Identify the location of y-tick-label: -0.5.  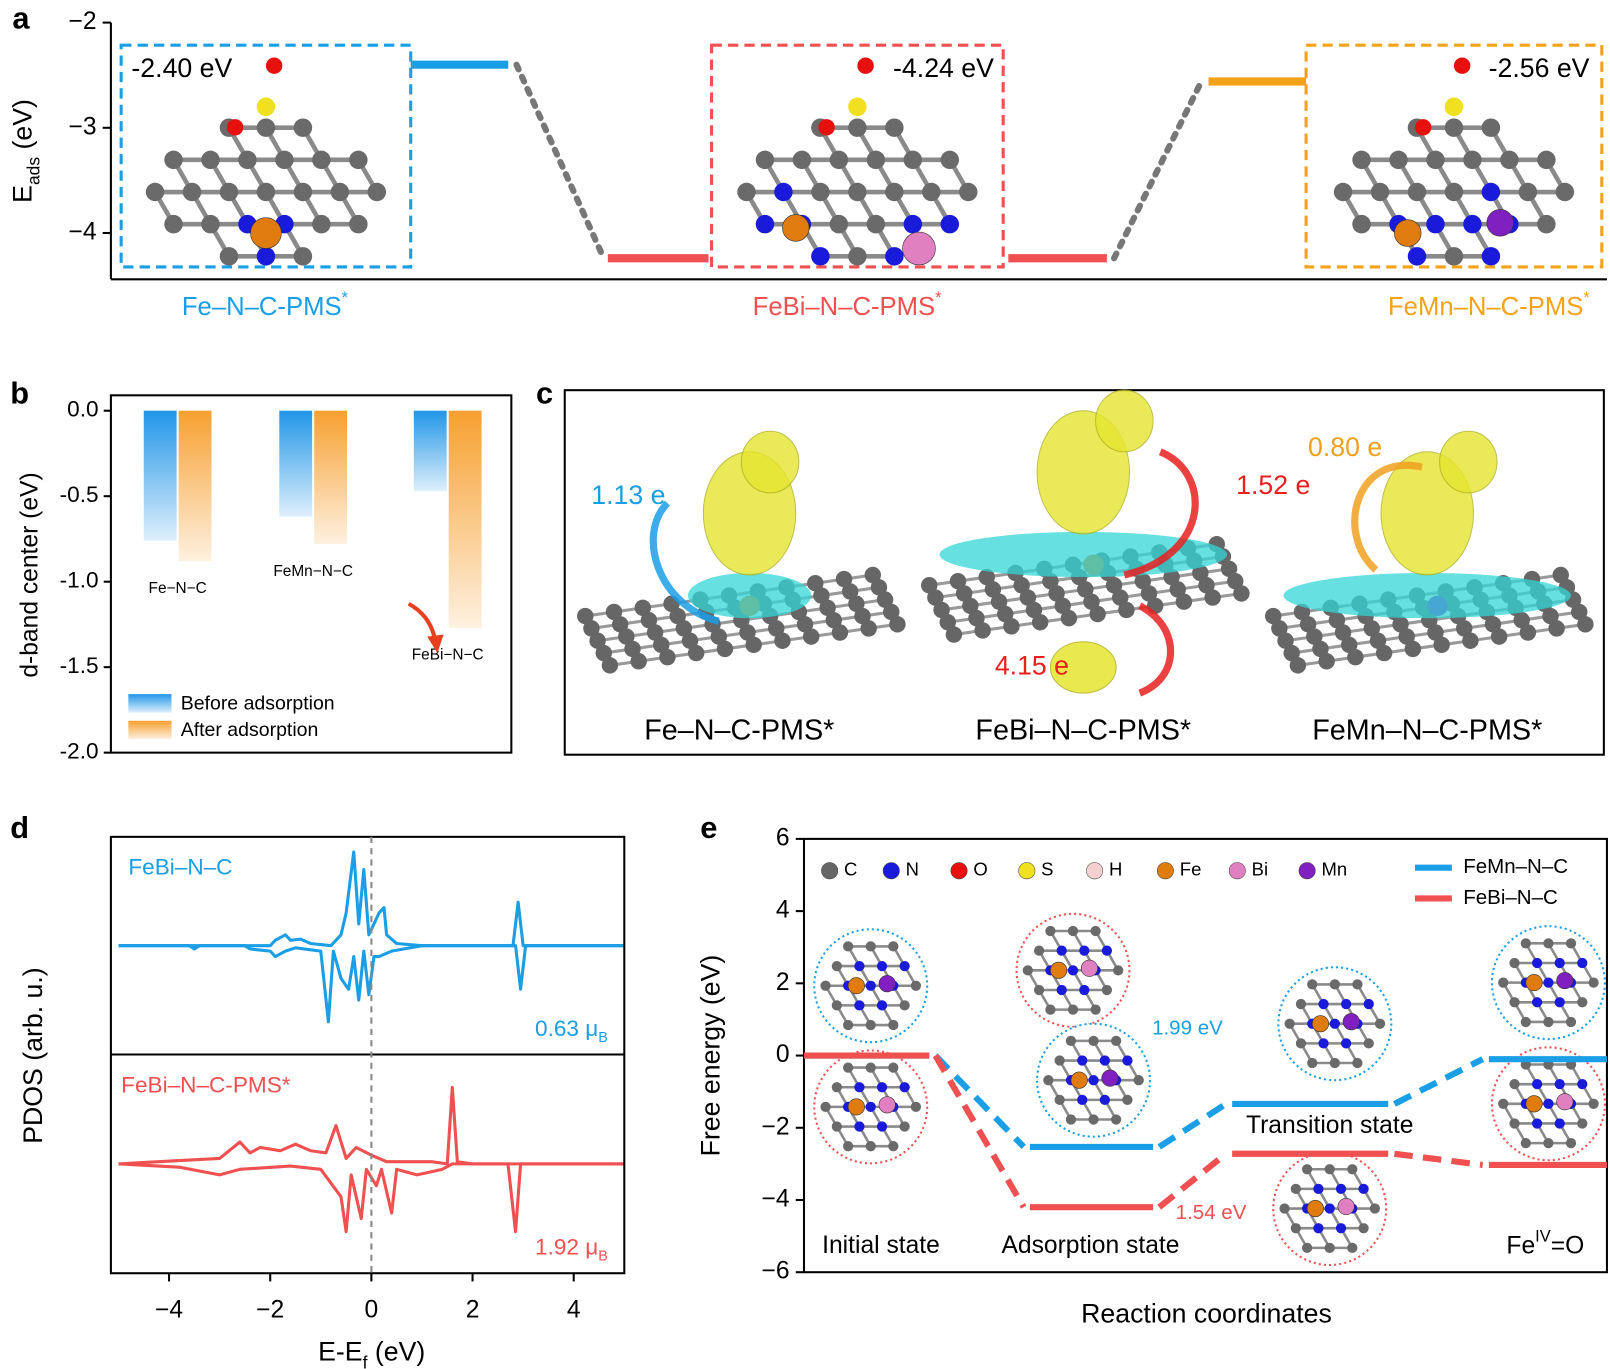
(79, 494).